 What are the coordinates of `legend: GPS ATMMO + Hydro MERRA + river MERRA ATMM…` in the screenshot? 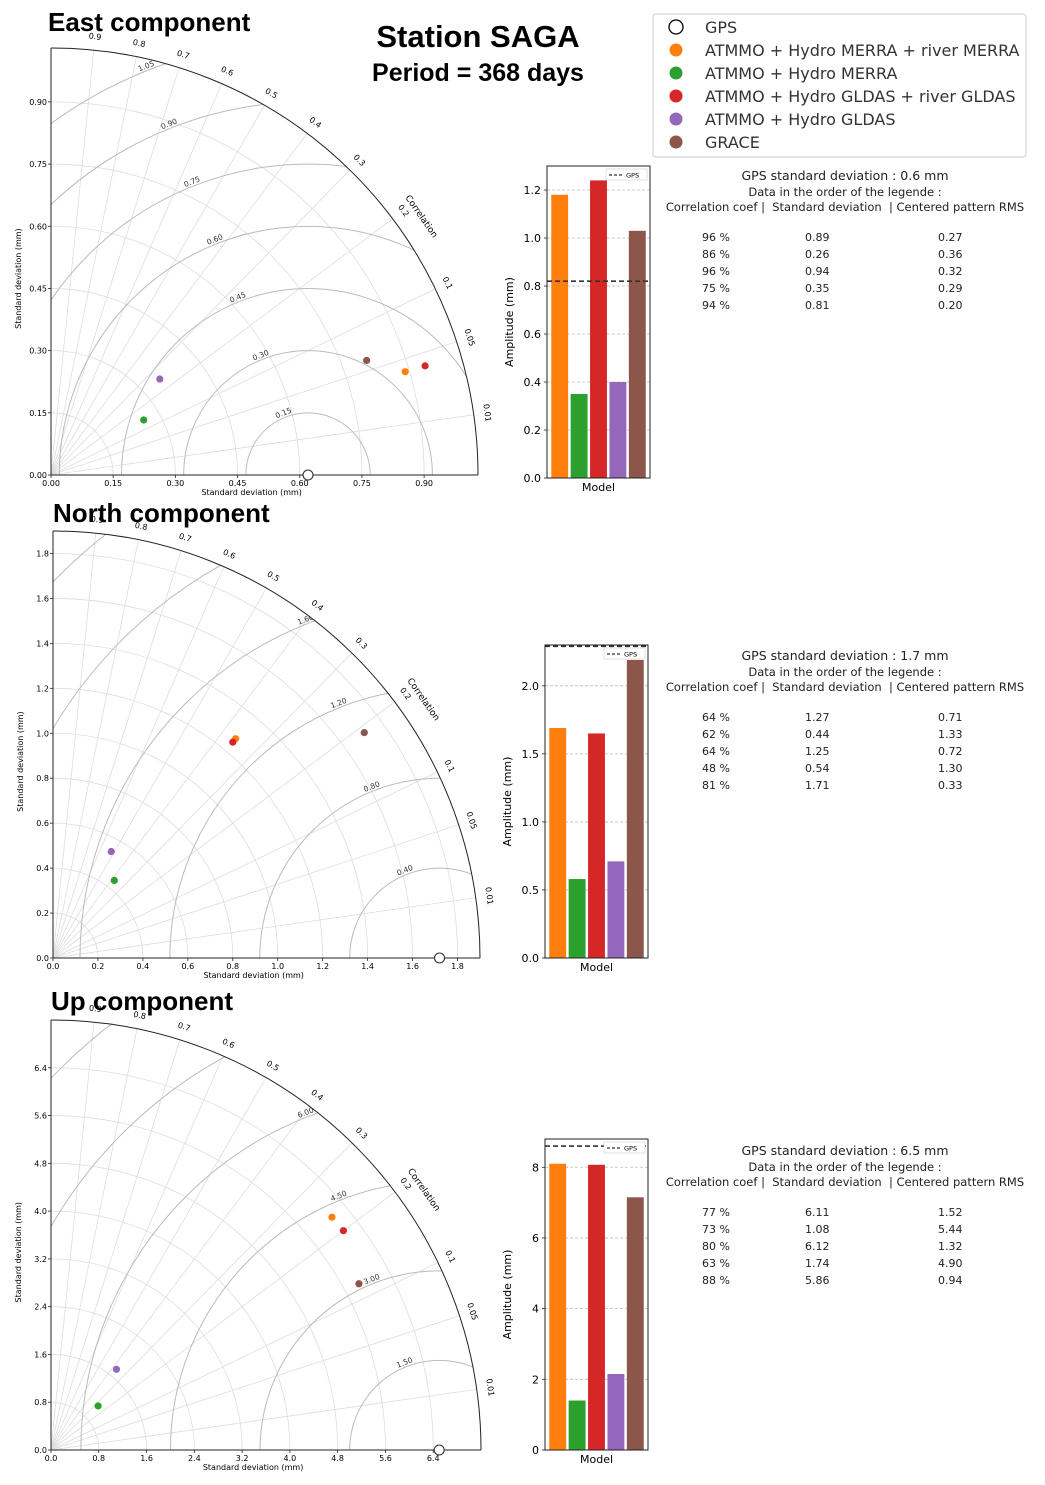 It's located at (839, 85).